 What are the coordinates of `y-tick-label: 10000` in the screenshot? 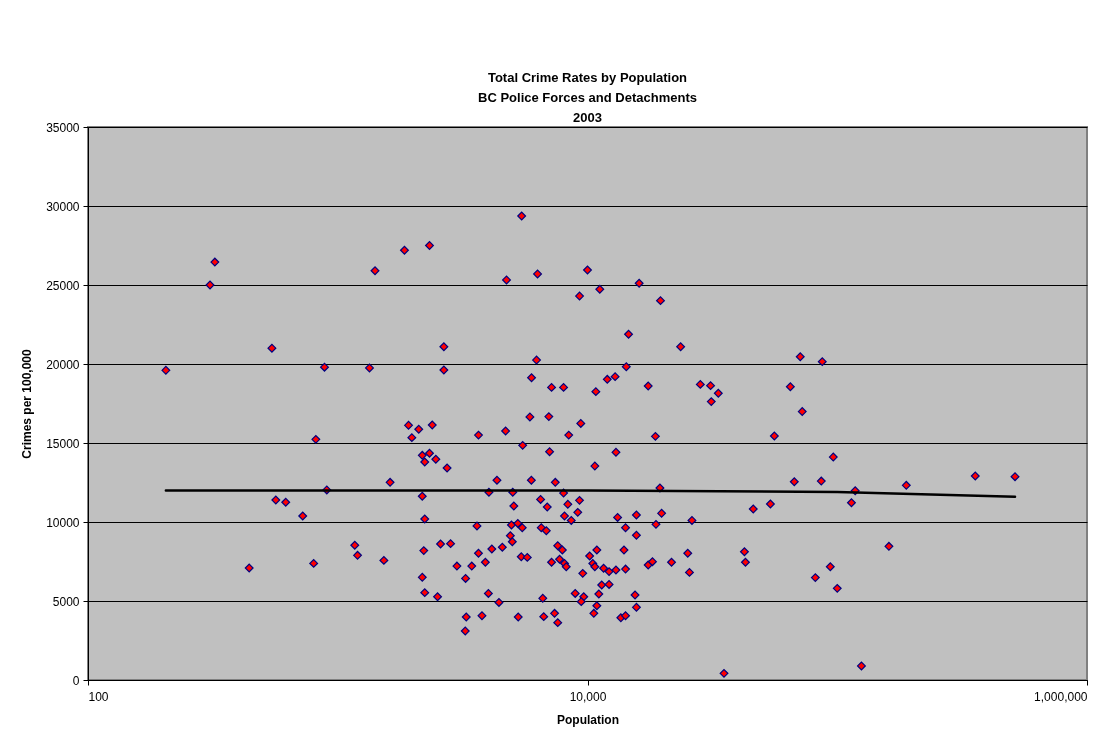 It's located at (63, 522).